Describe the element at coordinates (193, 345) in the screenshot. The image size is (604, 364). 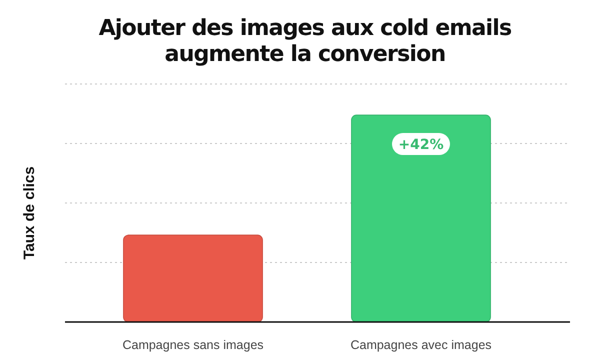
I see `x-tick-label: Campagnes sans images` at that location.